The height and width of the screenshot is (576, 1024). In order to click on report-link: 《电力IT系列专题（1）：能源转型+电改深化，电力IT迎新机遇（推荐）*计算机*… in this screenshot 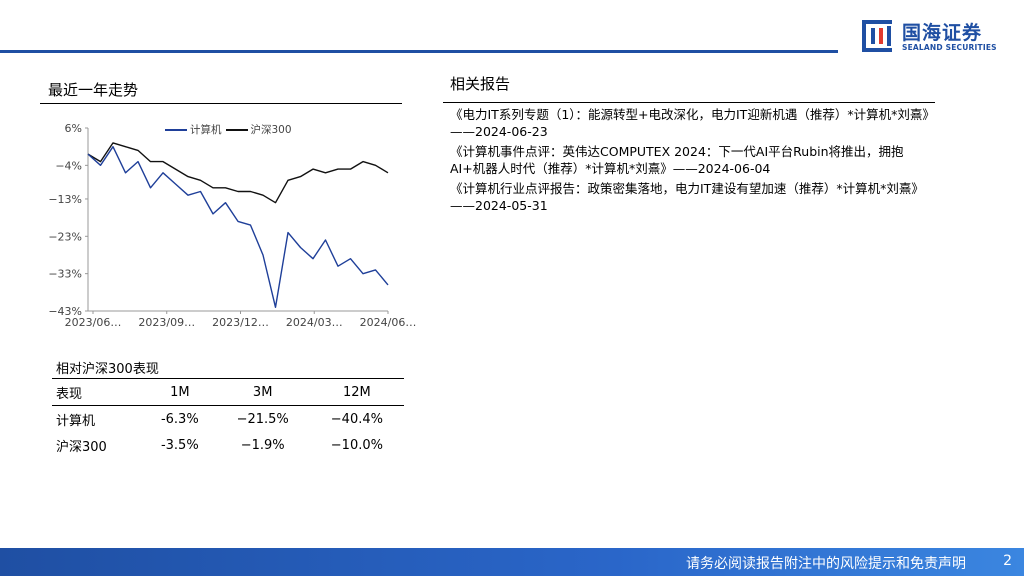, I will do `click(692, 123)`.